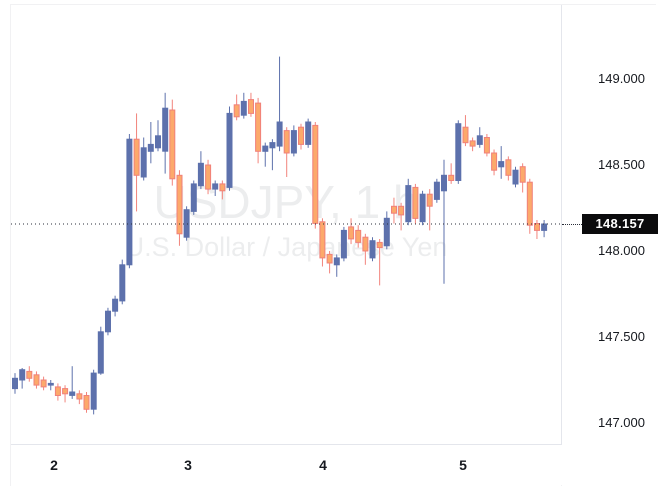 The height and width of the screenshot is (499, 670). Describe the element at coordinates (188, 465) in the screenshot. I see `time-axis-label: 3` at that location.